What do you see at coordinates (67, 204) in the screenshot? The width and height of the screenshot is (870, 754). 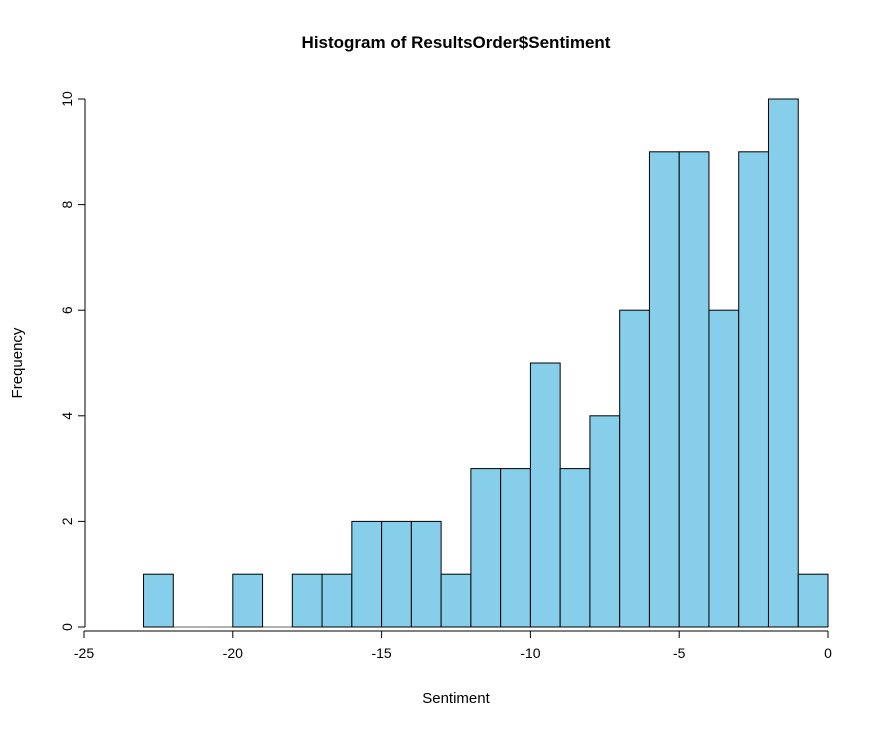 I see `y-tick-label: 8` at bounding box center [67, 204].